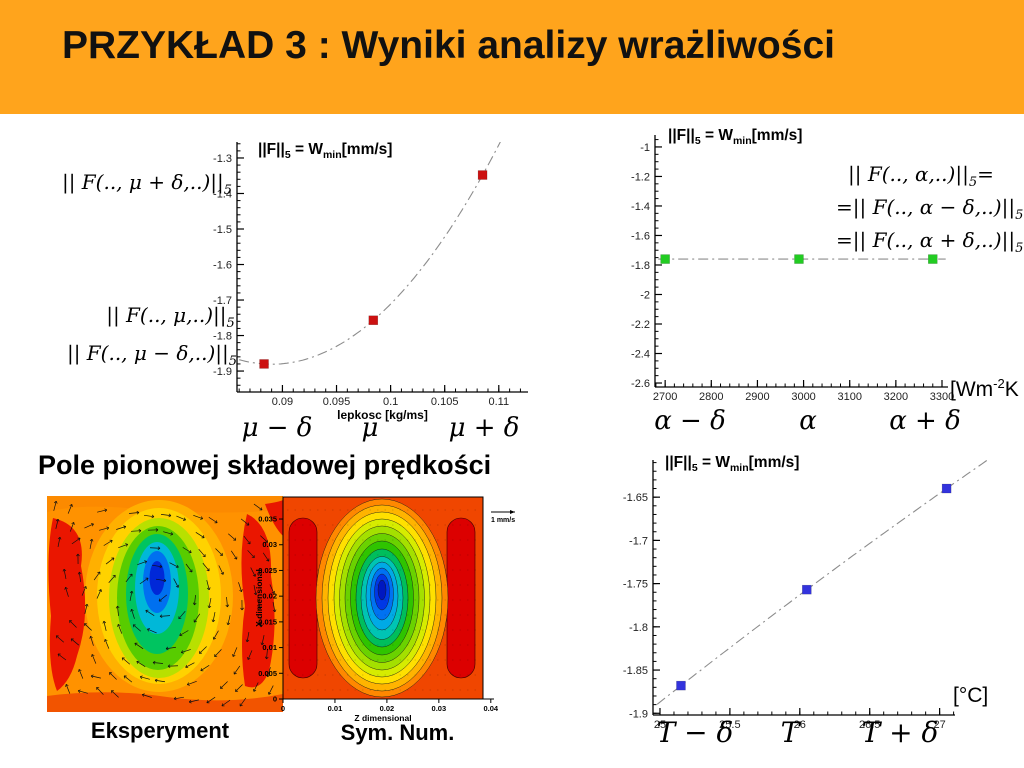 The height and width of the screenshot is (768, 1024). What do you see at coordinates (635, 498) in the screenshot?
I see `svg-text: -1.65` at bounding box center [635, 498].